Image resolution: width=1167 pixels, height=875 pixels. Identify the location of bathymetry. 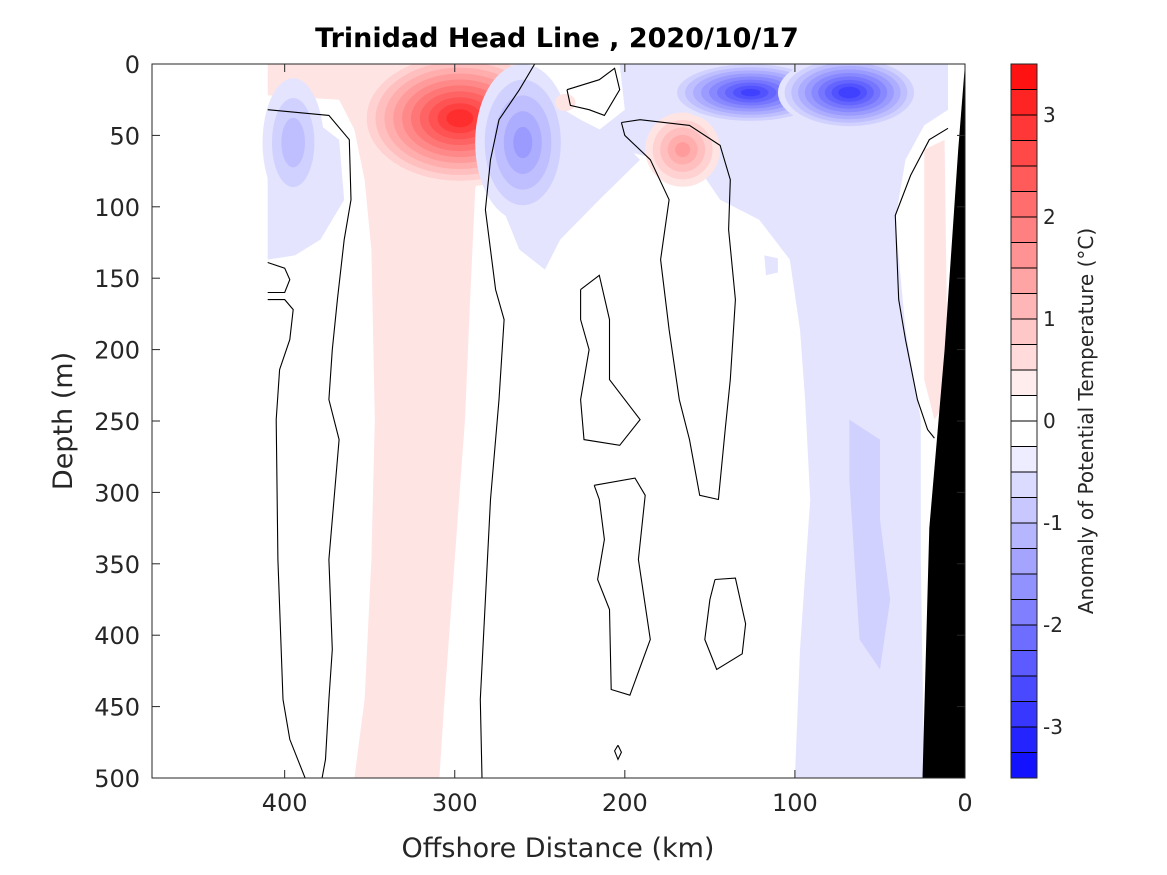
(943, 421).